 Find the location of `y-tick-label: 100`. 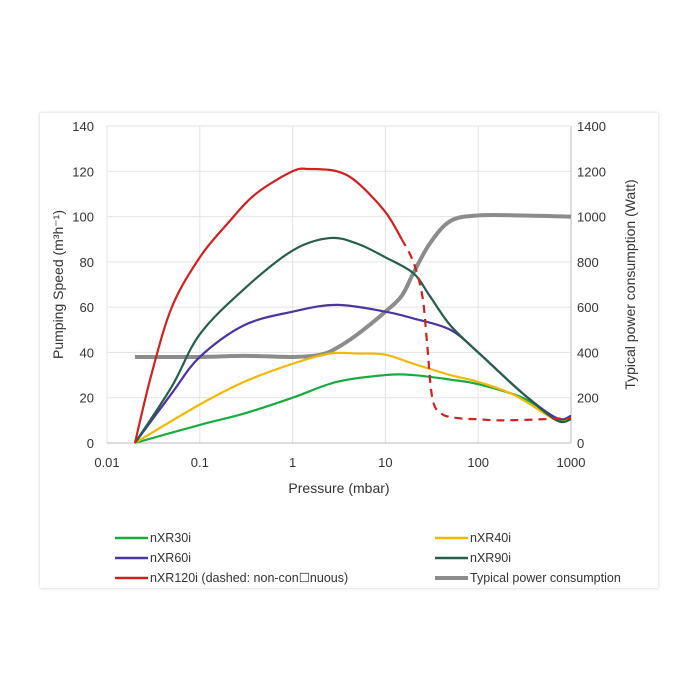

y-tick-label: 100 is located at coordinates (83, 217).